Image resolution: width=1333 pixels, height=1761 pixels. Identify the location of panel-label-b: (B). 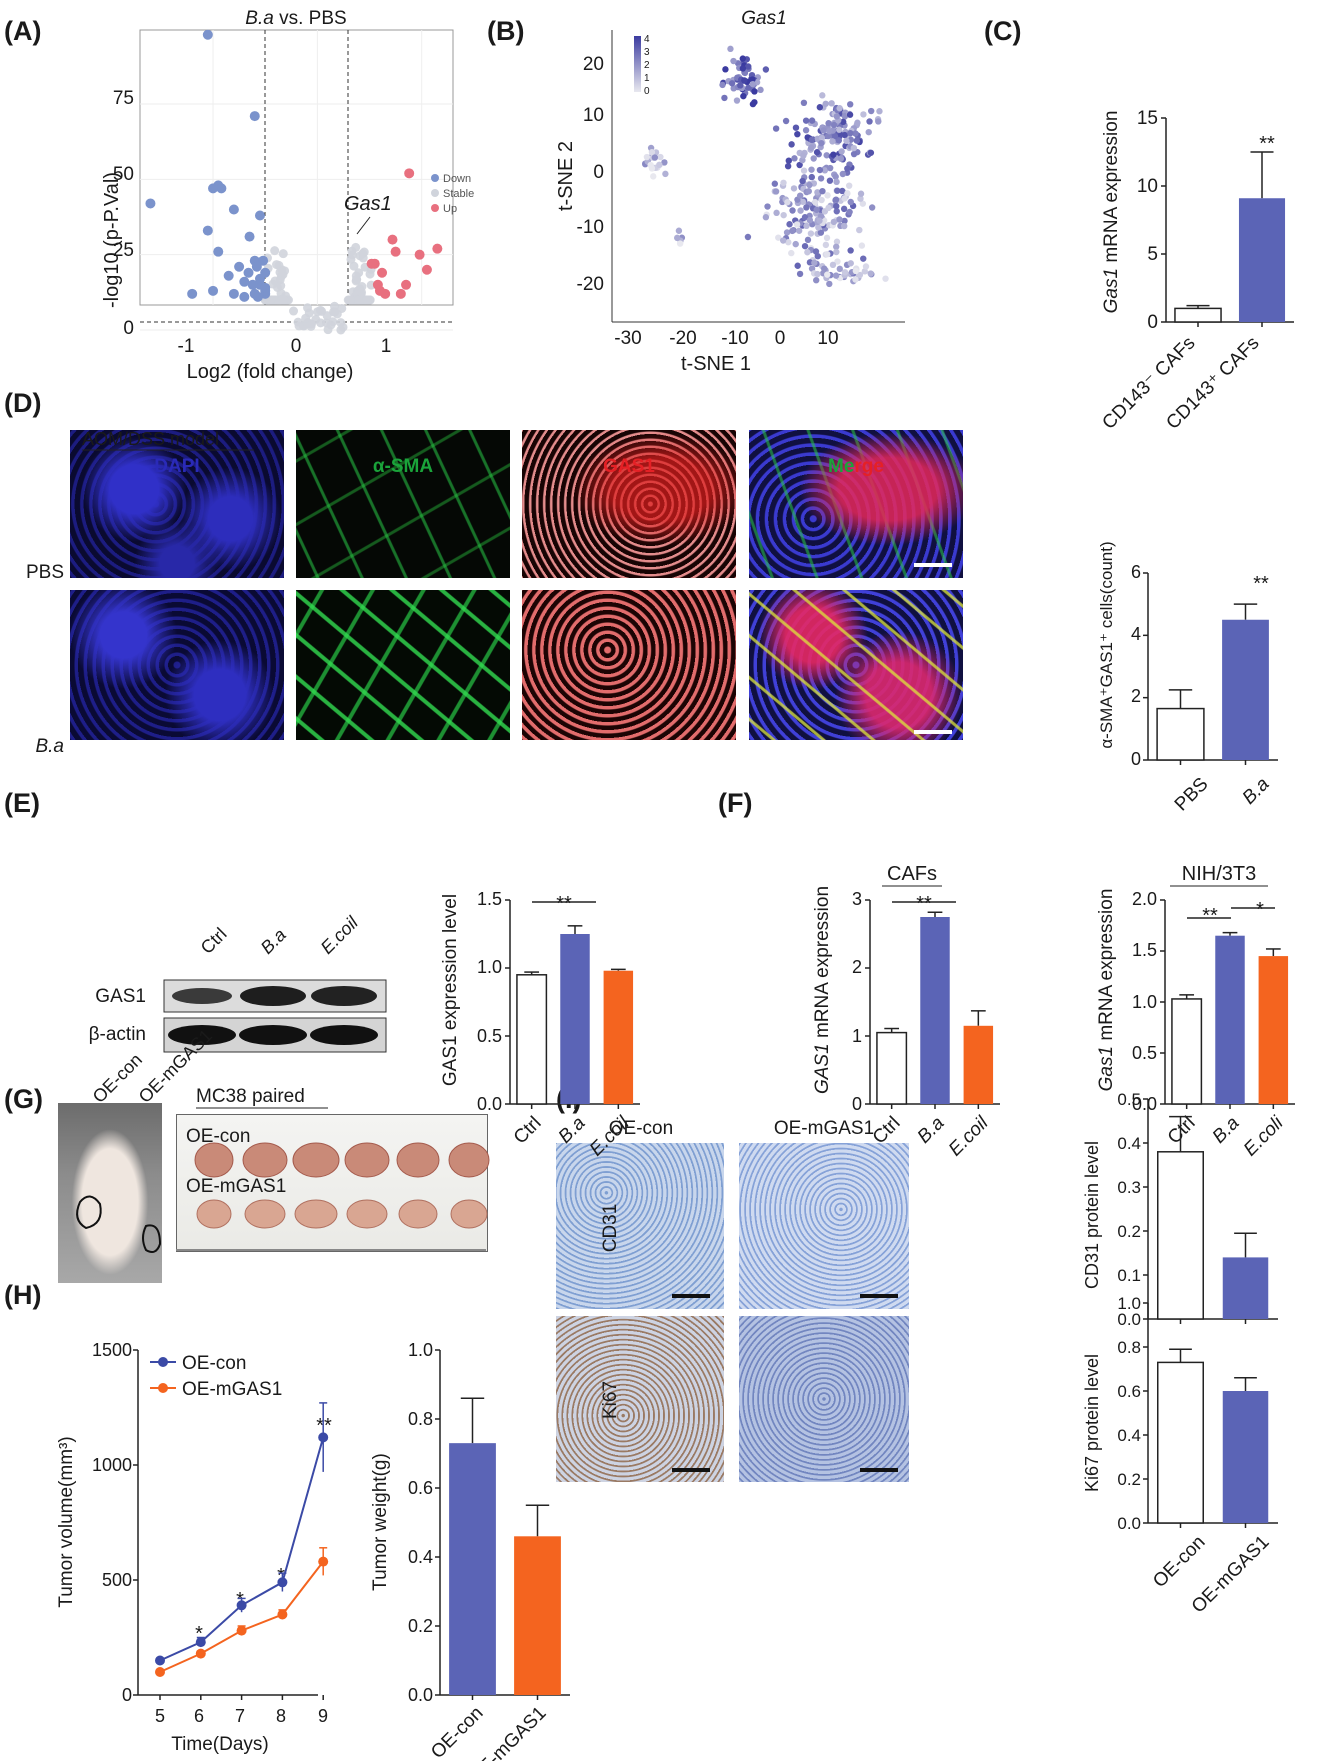
(505, 31).